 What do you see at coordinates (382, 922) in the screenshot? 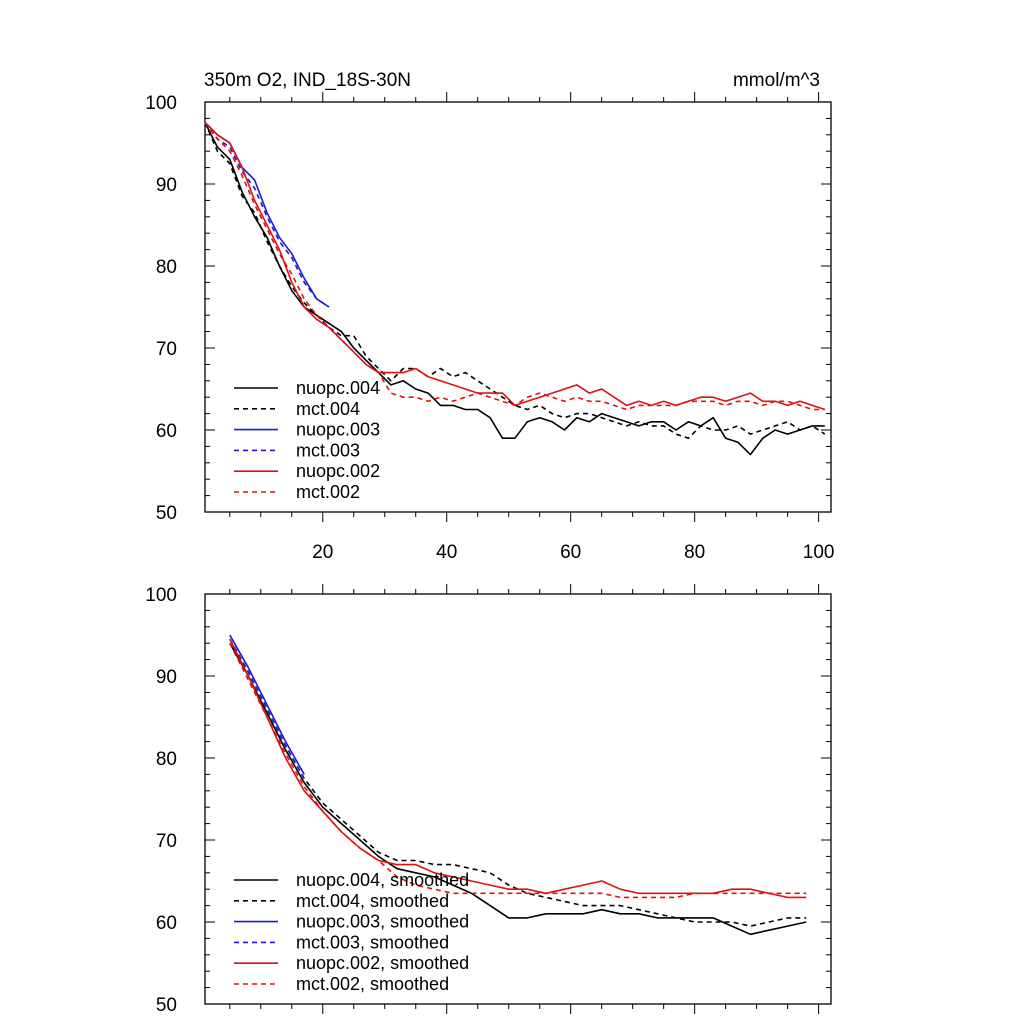
I see `panel2-legend-label-3: nuopc.003, smoothed` at bounding box center [382, 922].